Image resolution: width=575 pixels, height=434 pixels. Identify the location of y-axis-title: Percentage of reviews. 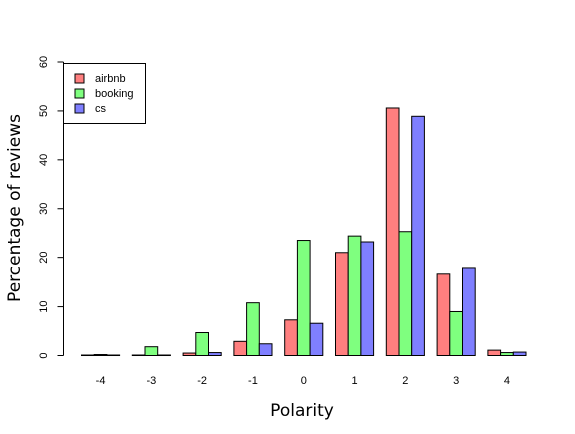
(15, 208).